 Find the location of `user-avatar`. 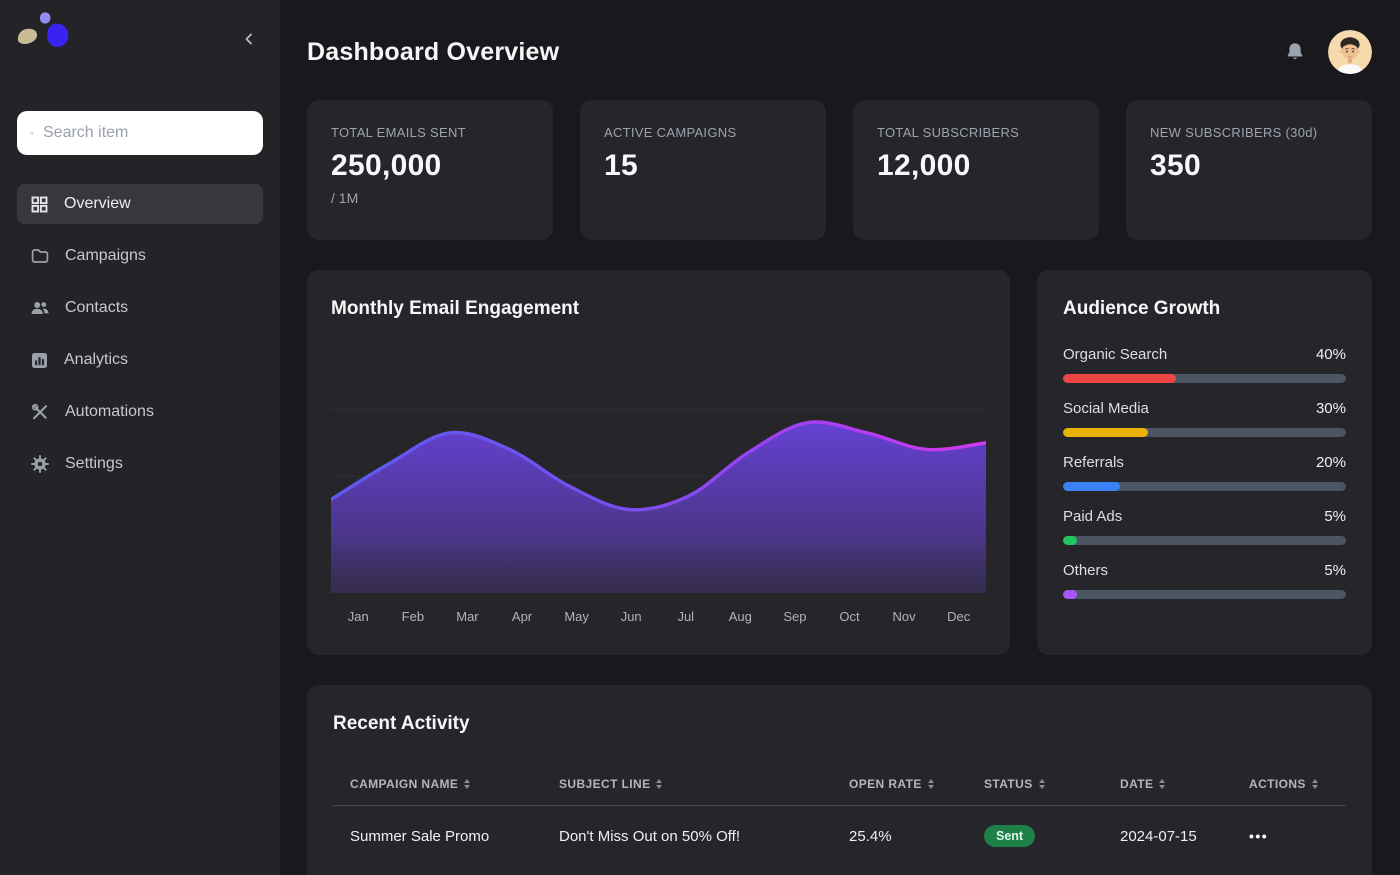

user-avatar is located at coordinates (1350, 52).